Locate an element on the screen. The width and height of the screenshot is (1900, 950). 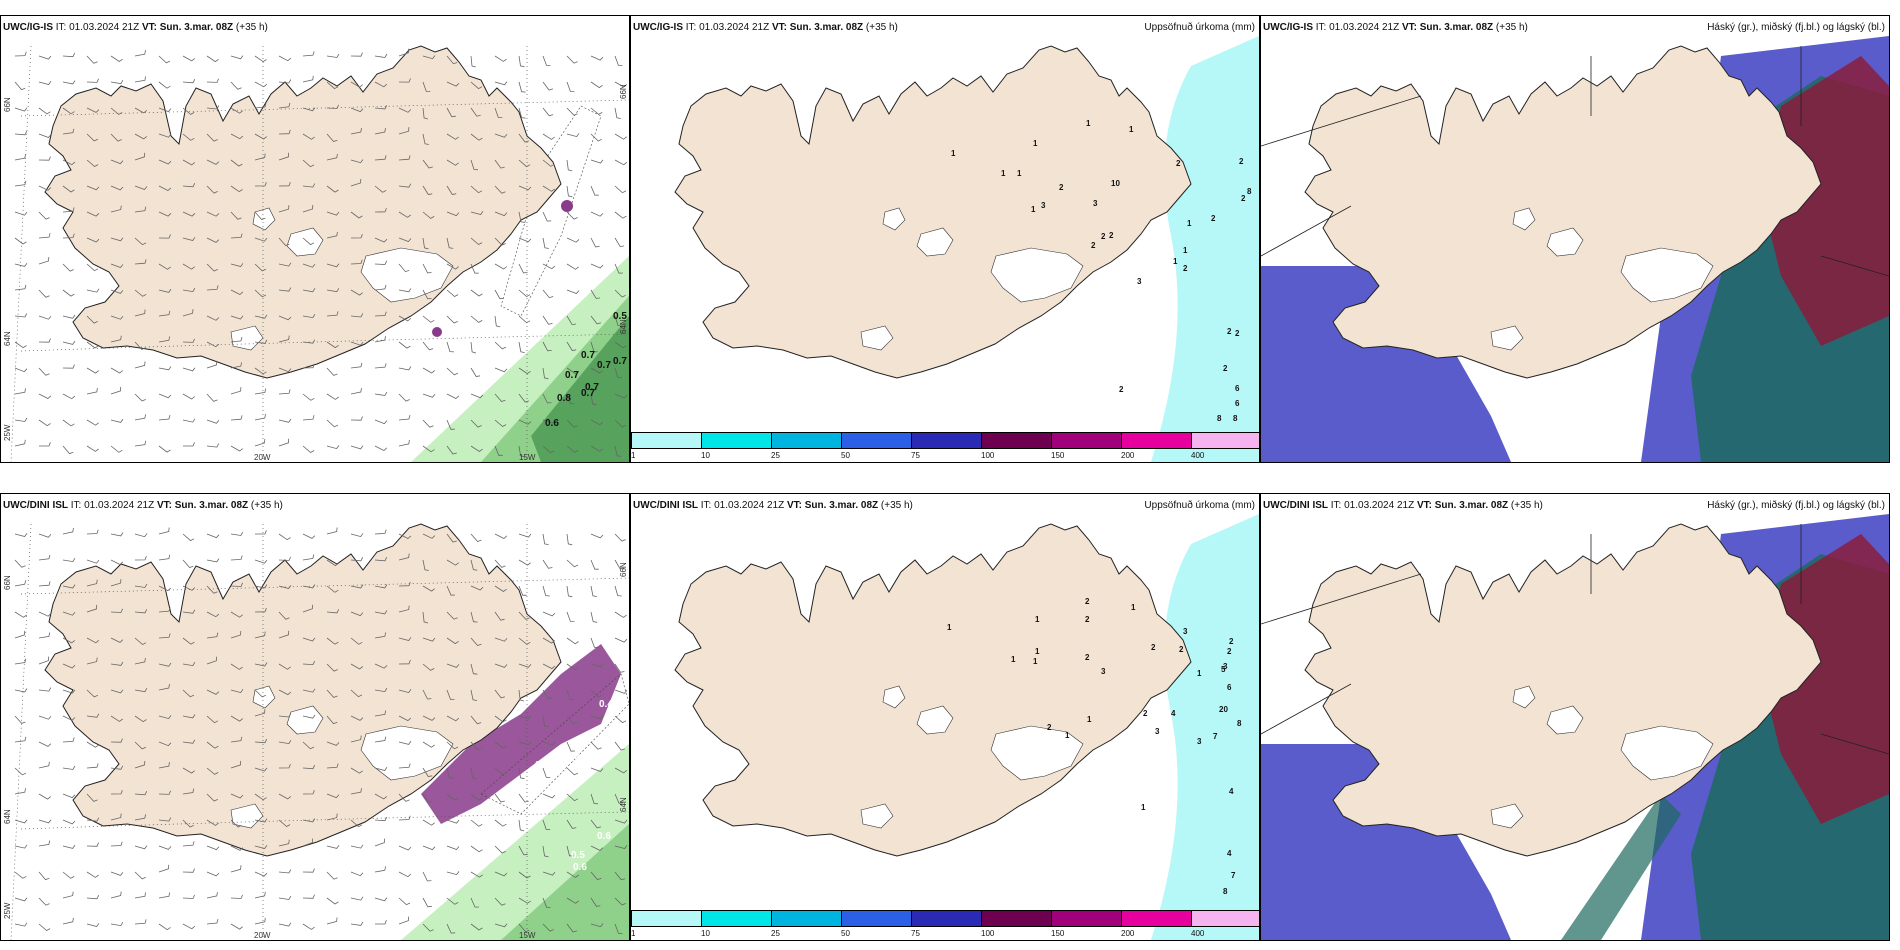
precip-value-label: 8 is located at coordinates (1239, 723).